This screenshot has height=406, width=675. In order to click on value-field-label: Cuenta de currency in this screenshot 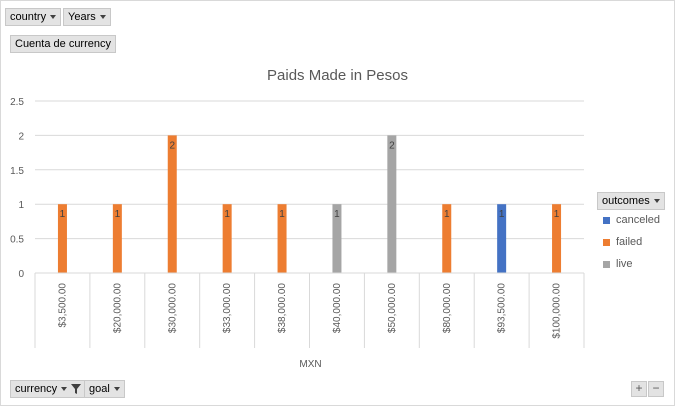, I will do `click(63, 44)`.